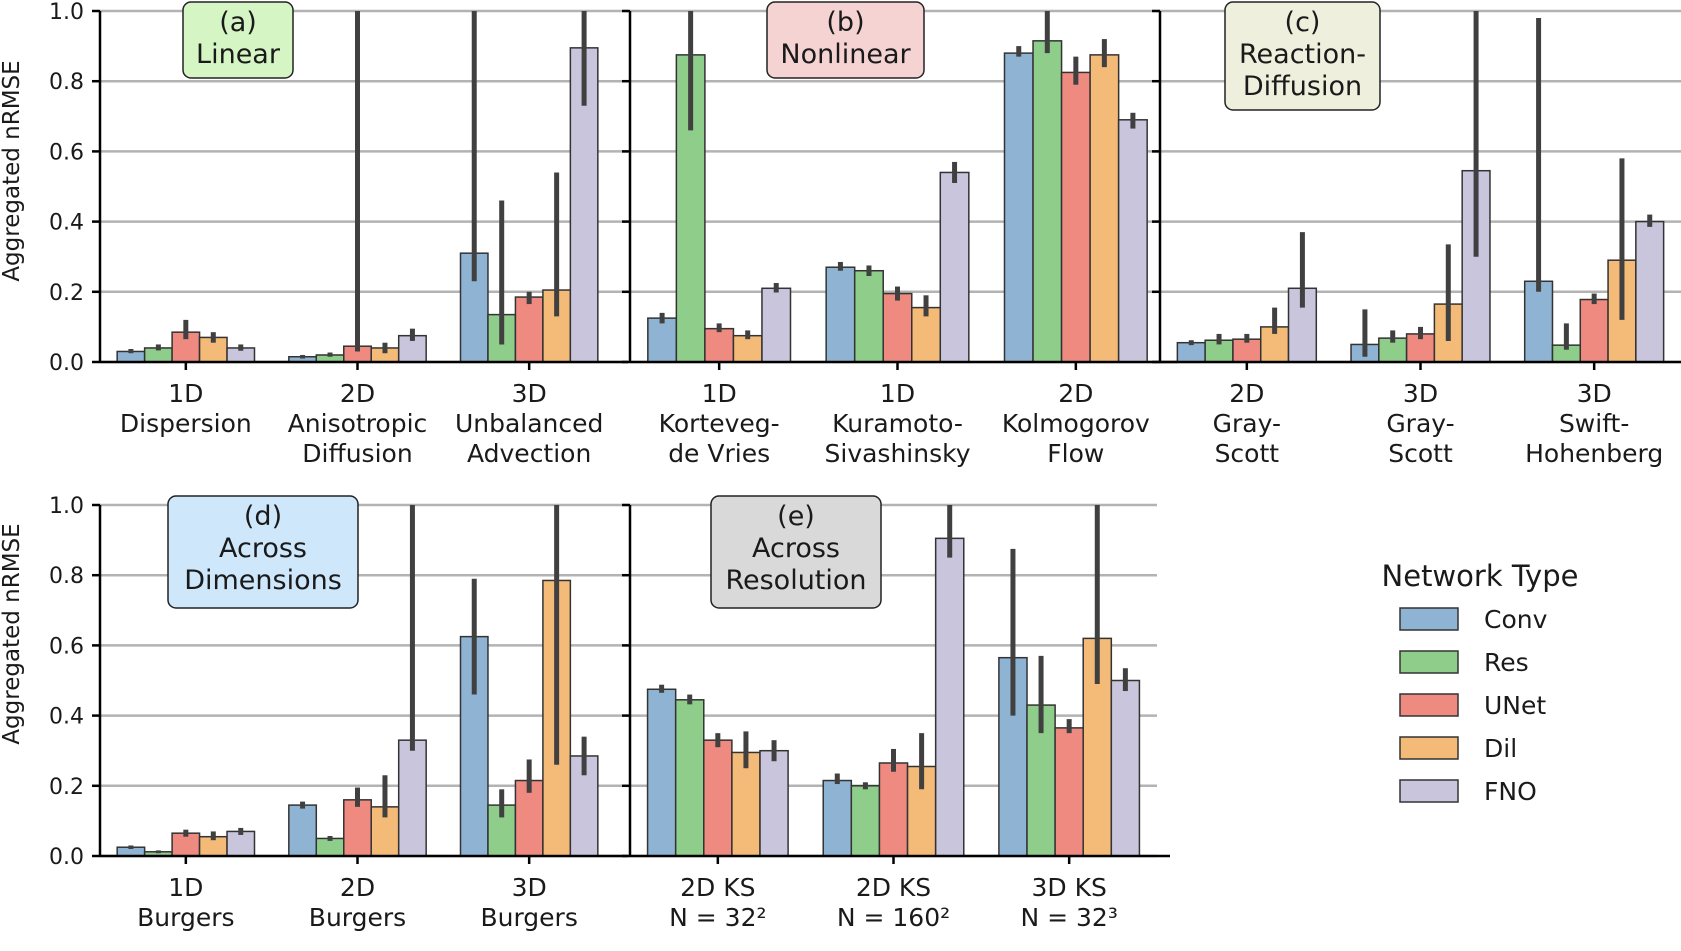  I want to click on x-tick-label: Kuramoto-, so click(897, 423).